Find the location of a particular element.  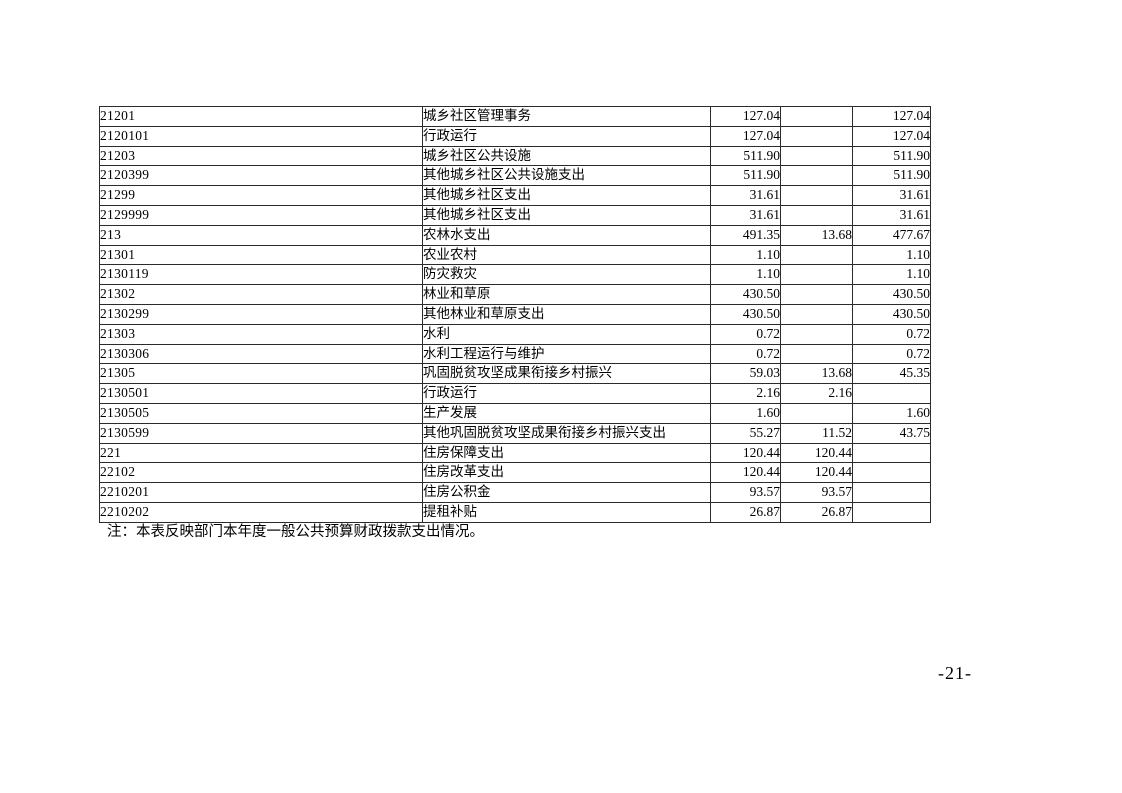

table-row: 2120101 行政运行 127.04 127.04 is located at coordinates (515, 136).